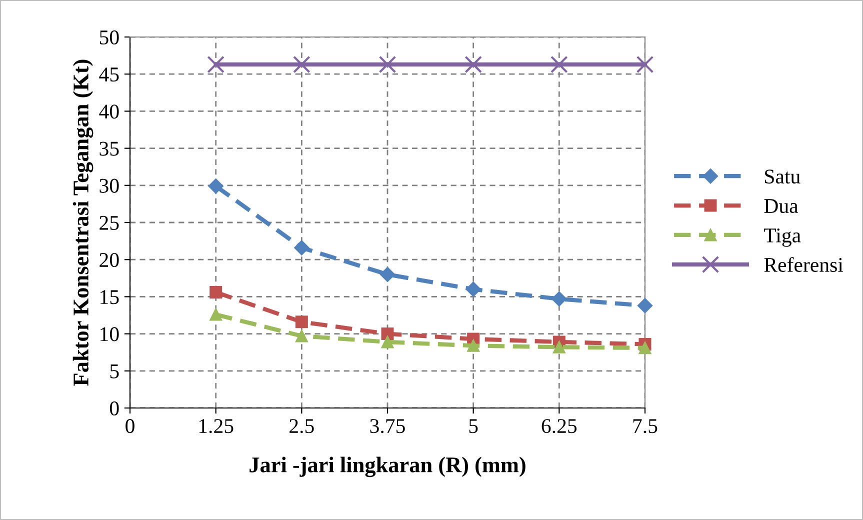 The image size is (863, 520). I want to click on y-tick-label: 35, so click(109, 149).